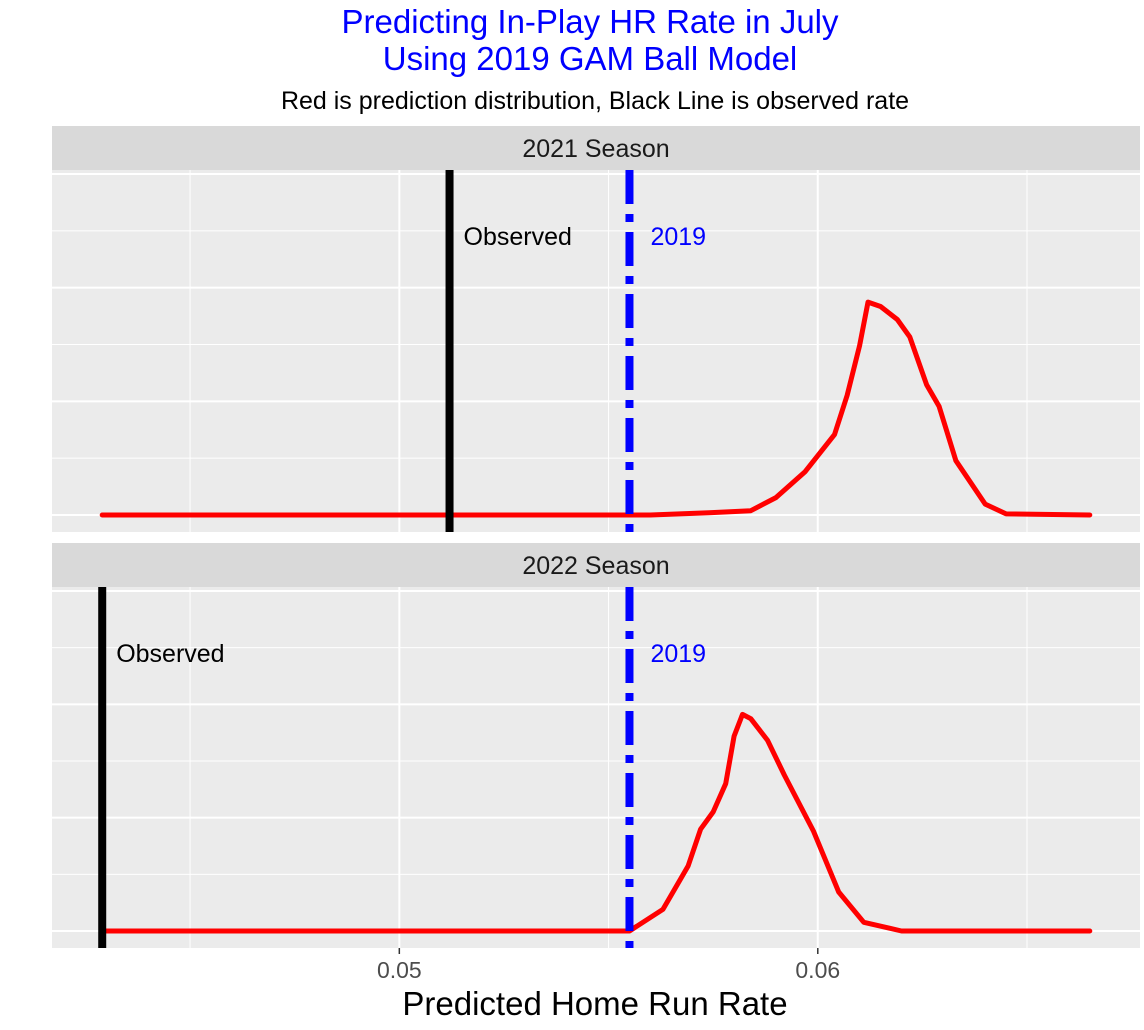  I want to click on chart-title-line-1: Predicting In-Play HR Rate in July, so click(590, 21).